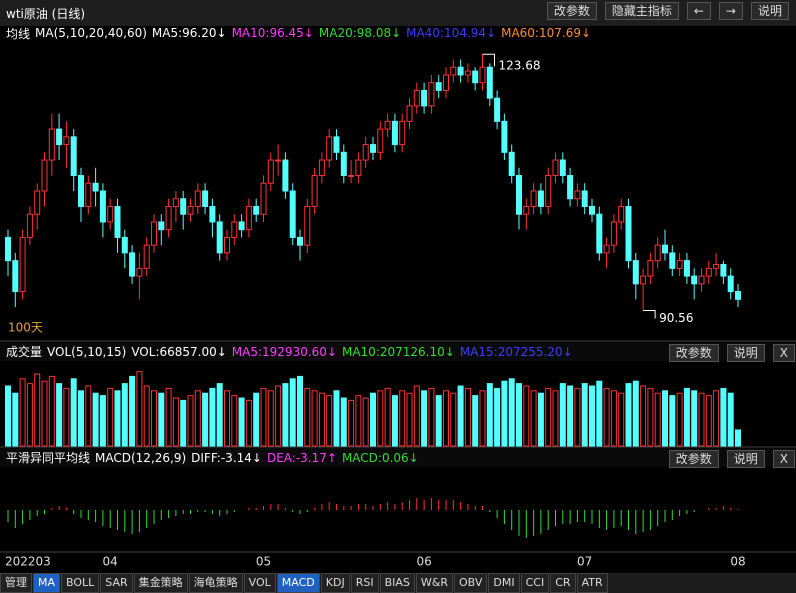 The width and height of the screenshot is (796, 593). Describe the element at coordinates (87, 351) in the screenshot. I see `panel-params: VOL(5,10,15)` at that location.